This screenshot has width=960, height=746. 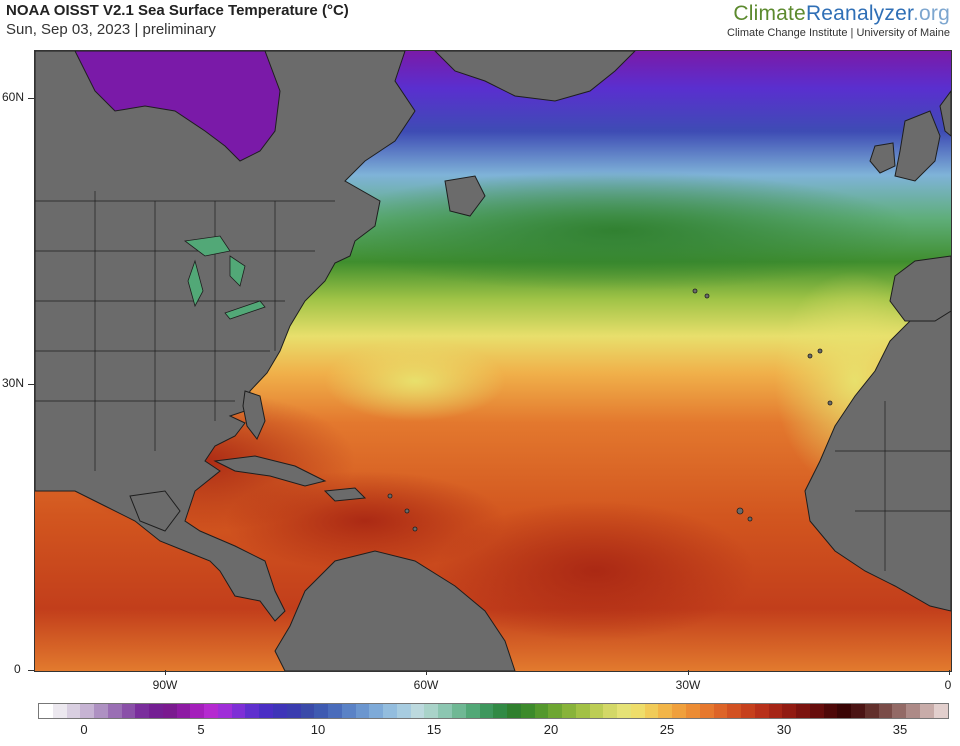 I want to click on africa, so click(x=877, y=456).